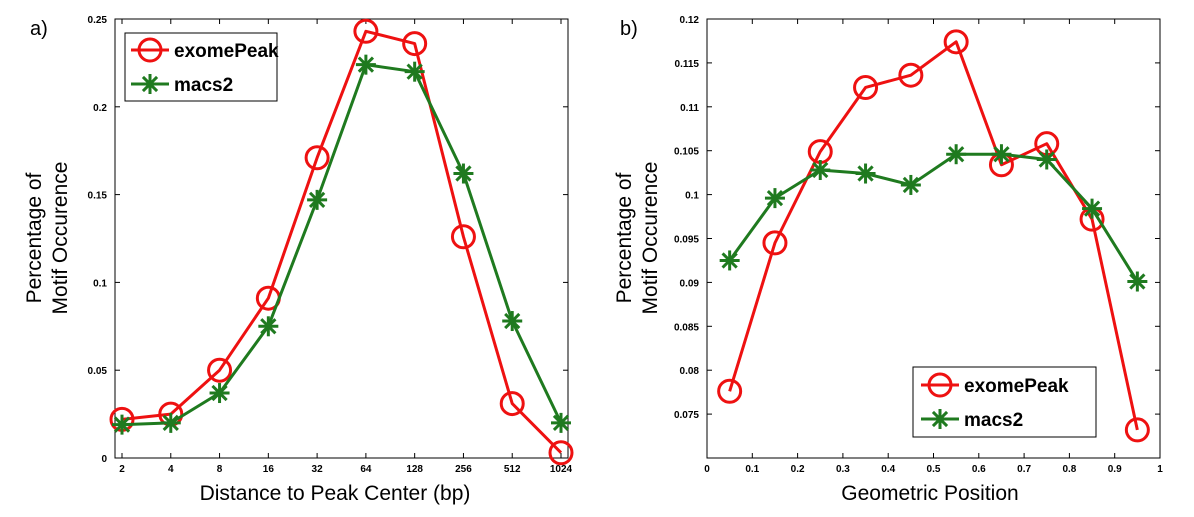  Describe the element at coordinates (98, 196) in the screenshot. I see `panel-a-ytick-label: 0.15` at that location.